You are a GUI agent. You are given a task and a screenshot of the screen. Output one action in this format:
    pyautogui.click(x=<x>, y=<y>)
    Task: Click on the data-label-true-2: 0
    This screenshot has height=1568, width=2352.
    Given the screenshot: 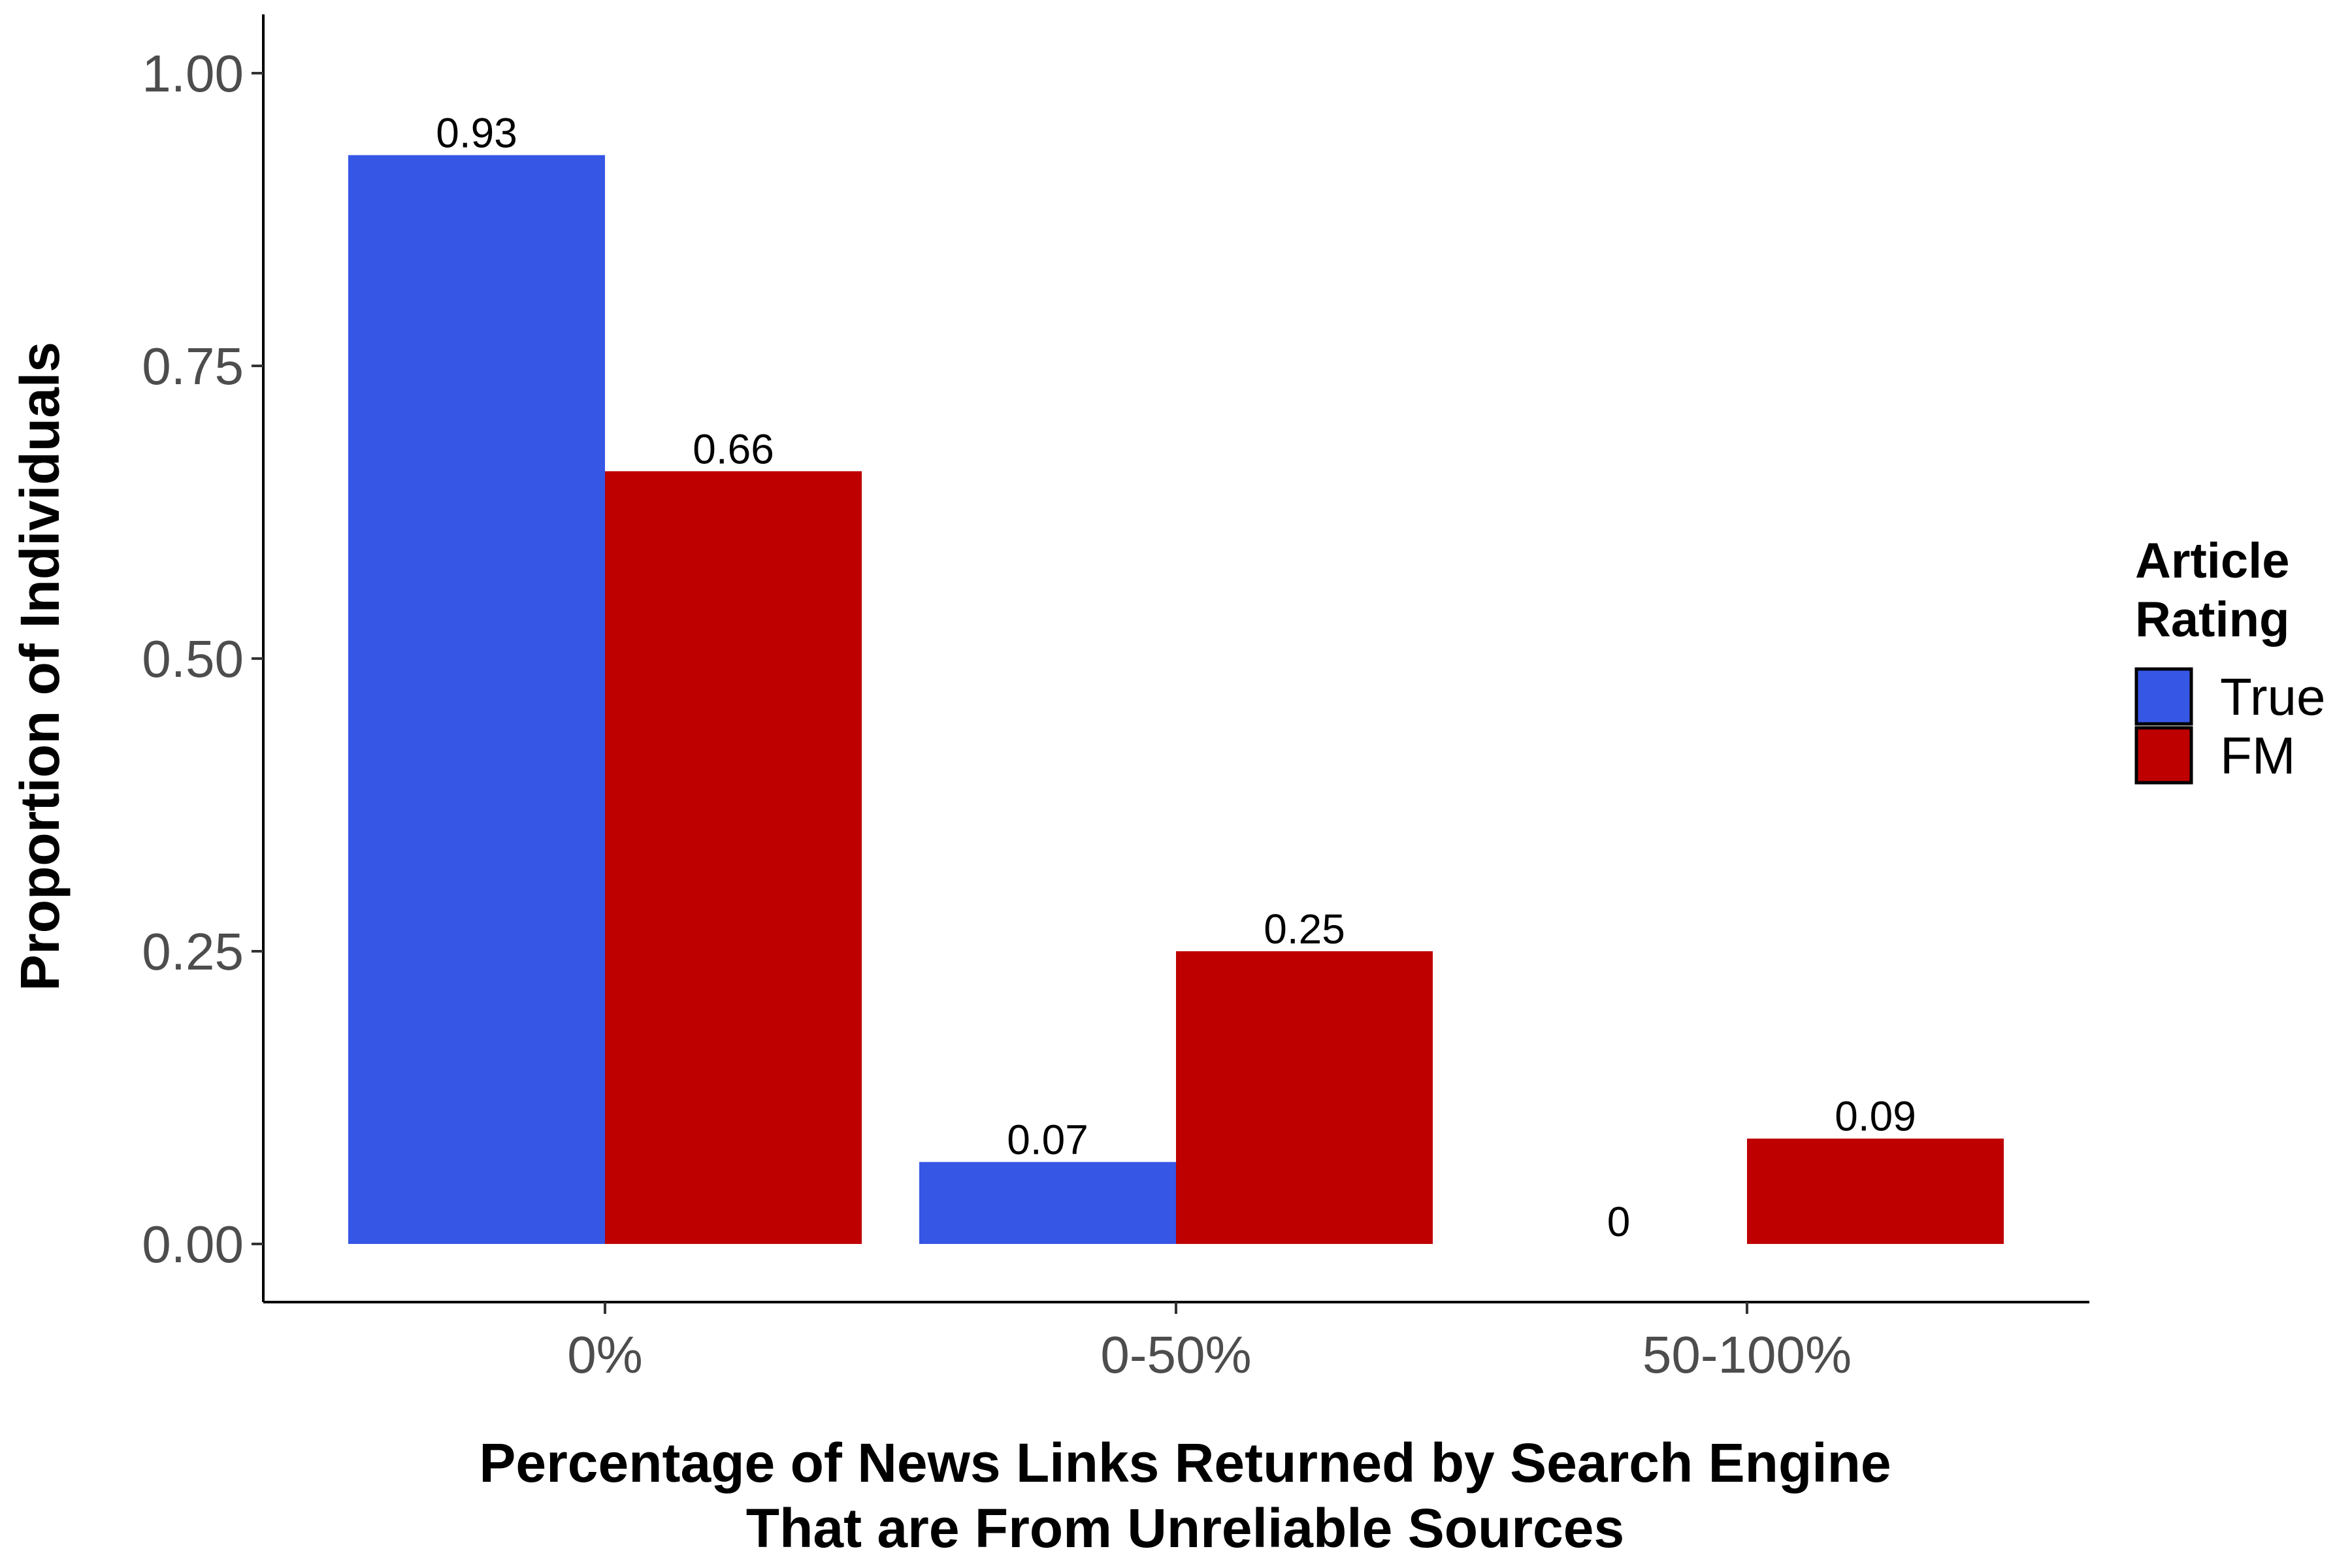 What is the action you would take?
    pyautogui.click(x=1619, y=1221)
    